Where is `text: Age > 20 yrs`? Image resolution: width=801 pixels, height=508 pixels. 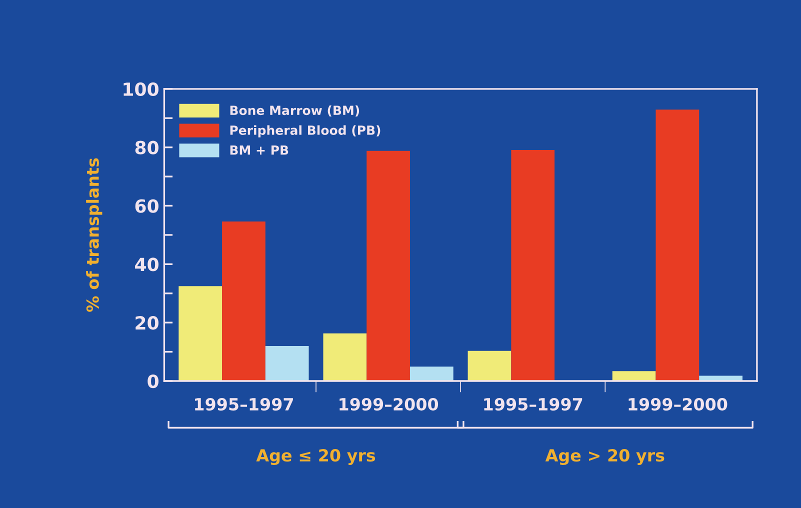 text: Age > 20 yrs is located at coordinates (604, 457).